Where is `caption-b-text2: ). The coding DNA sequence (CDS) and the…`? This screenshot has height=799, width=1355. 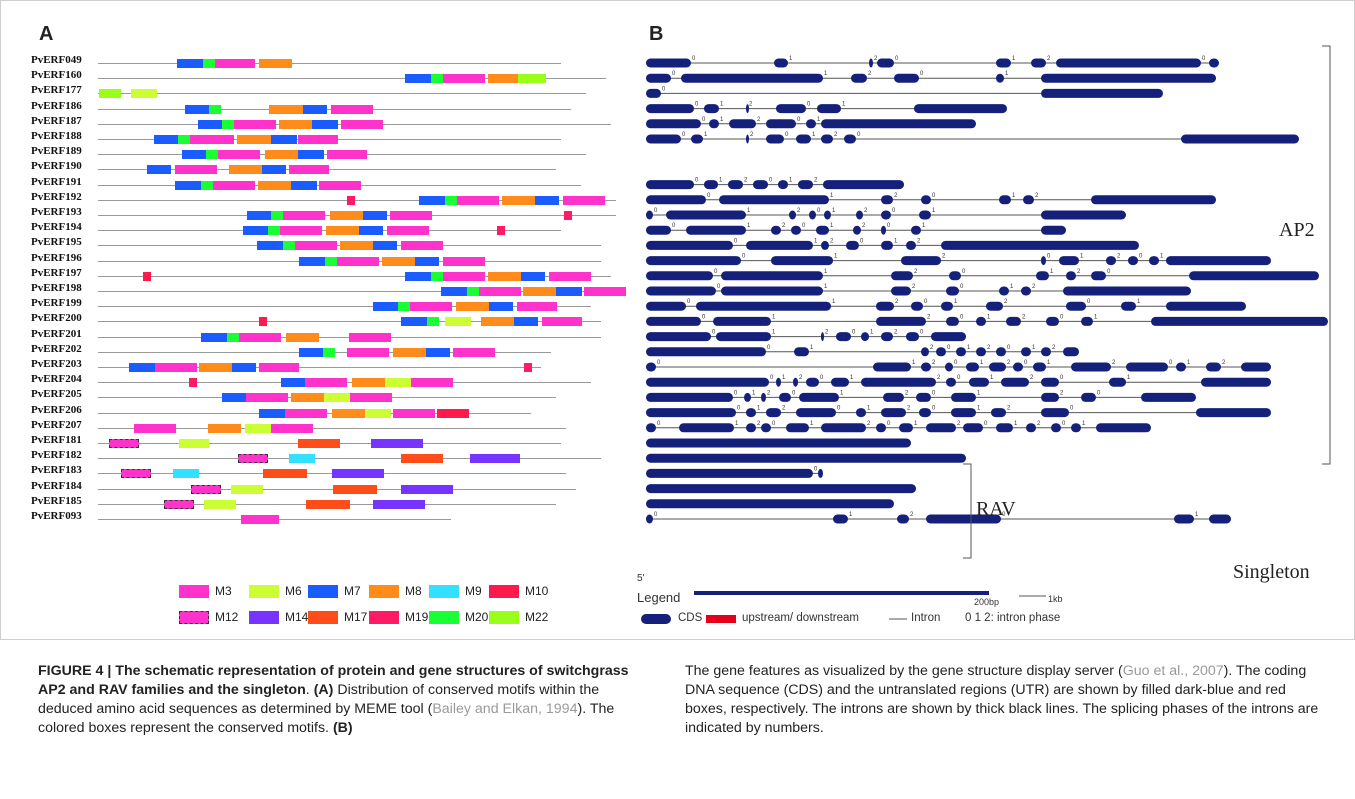 caption-b-text2: ). The coding DNA sequence (CDS) and the… is located at coordinates (1002, 699).